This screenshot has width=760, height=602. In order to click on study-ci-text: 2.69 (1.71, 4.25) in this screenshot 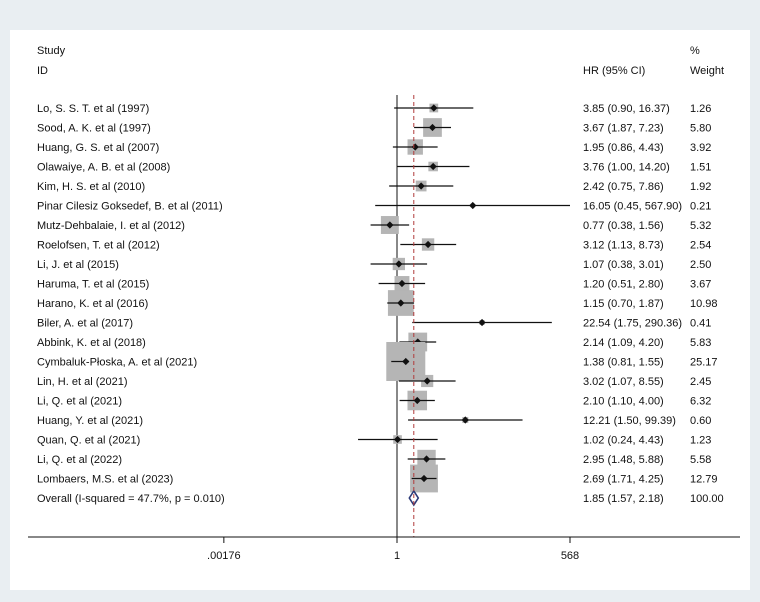, I will do `click(623, 480)`.